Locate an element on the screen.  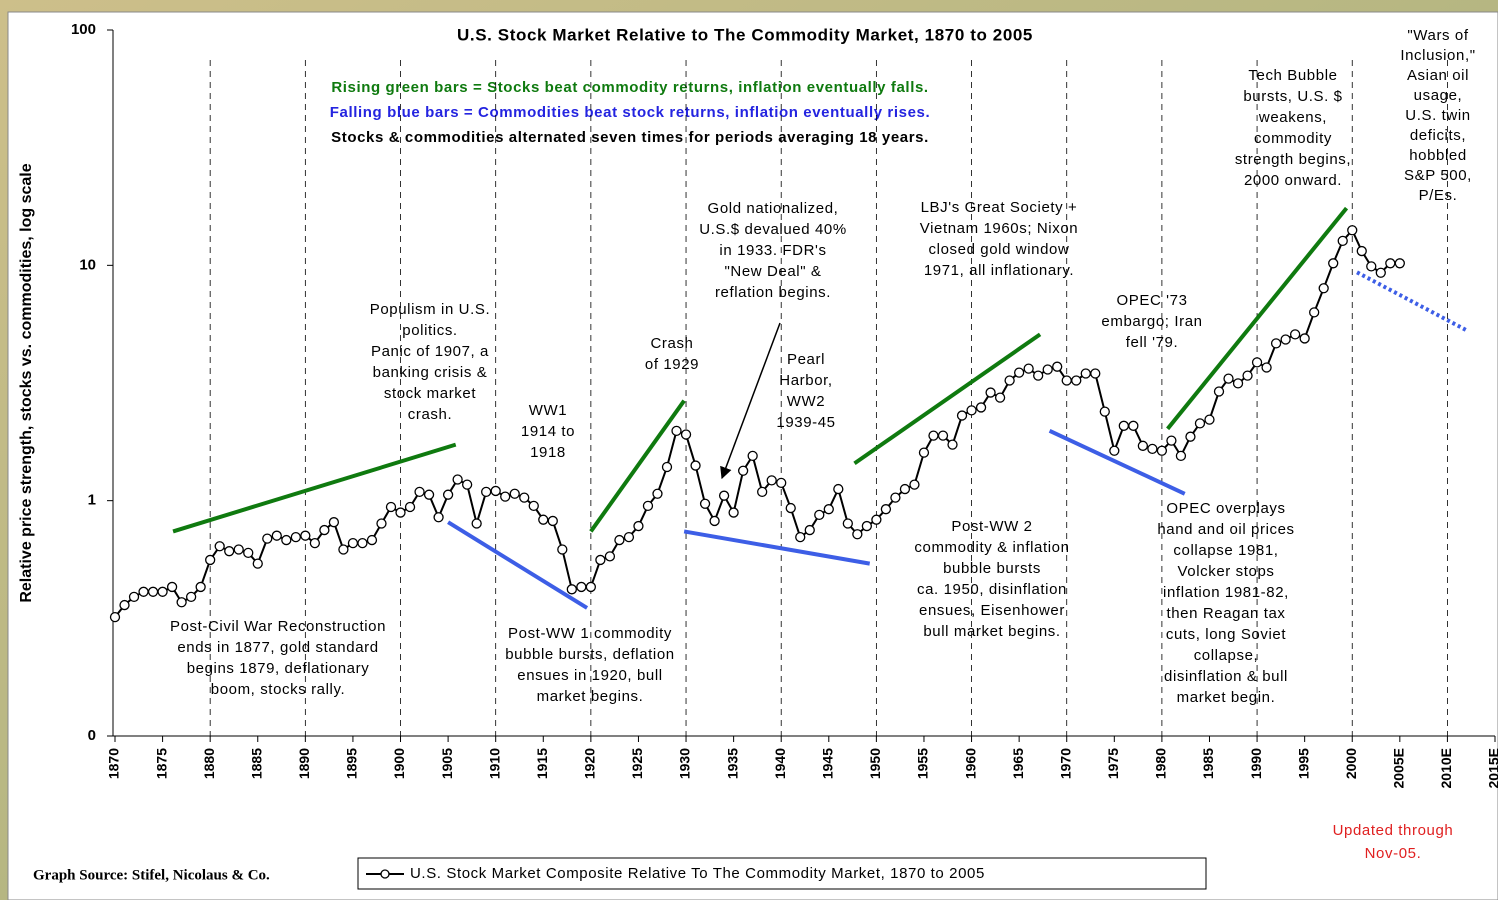
x-tick-label: 1905 is located at coordinates (447, 763).